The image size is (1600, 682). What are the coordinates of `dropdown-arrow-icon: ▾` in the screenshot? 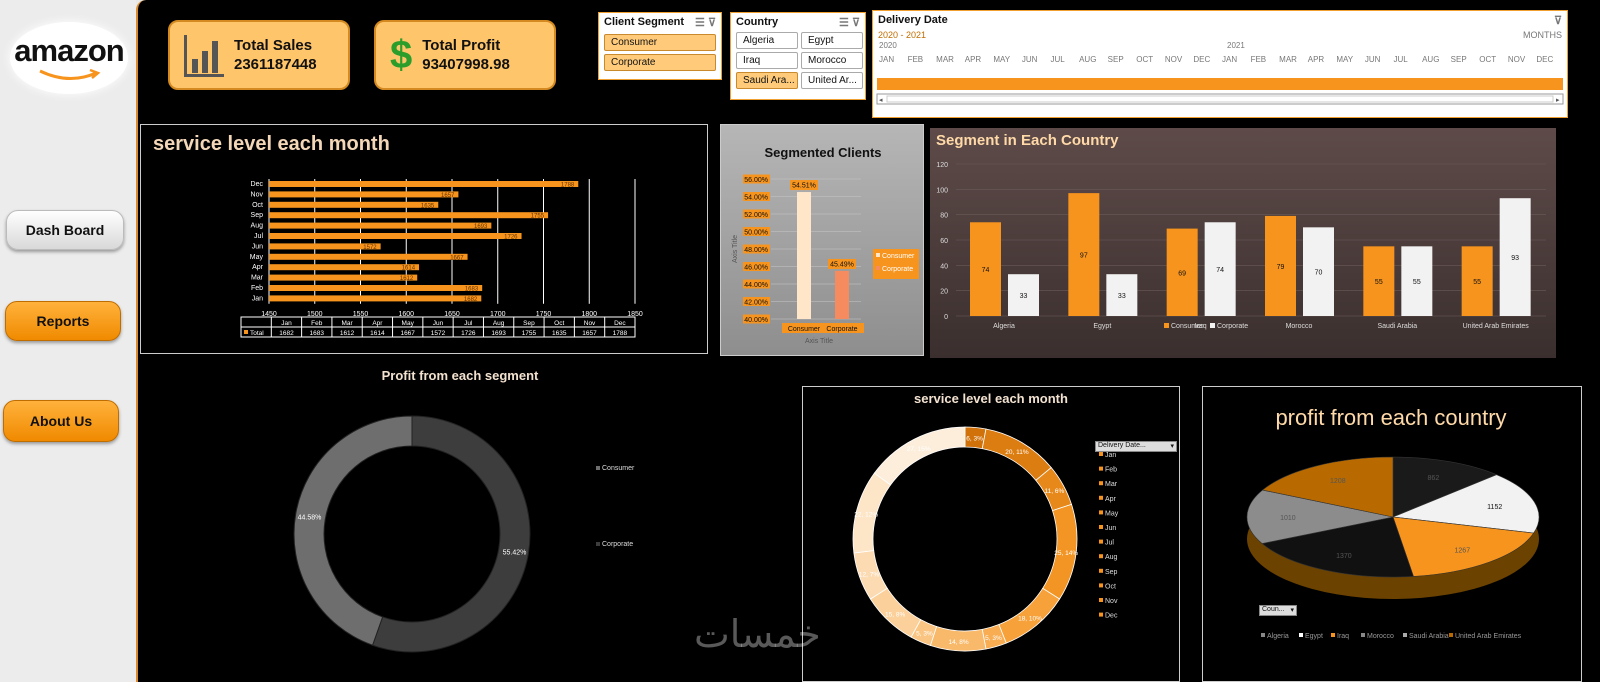 It's located at (1172, 446).